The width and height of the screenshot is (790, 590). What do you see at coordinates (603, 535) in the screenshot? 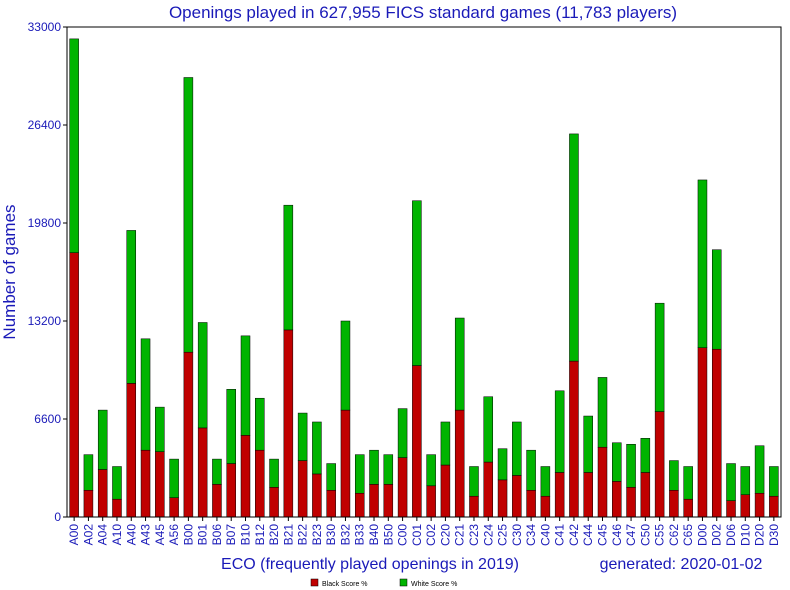
I see `x-tick-label-C45: C45` at bounding box center [603, 535].